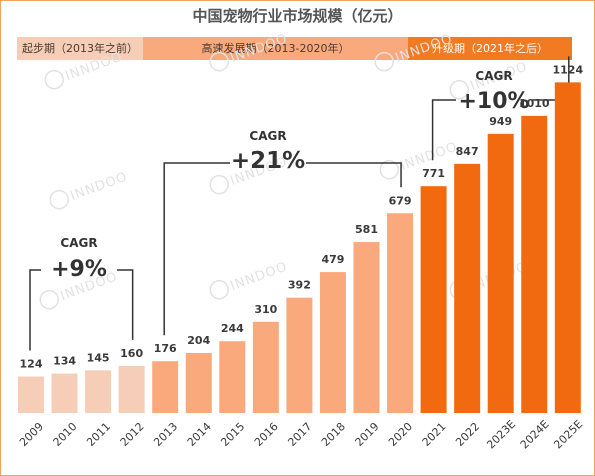 Image resolution: width=595 pixels, height=476 pixels. I want to click on value-label-2024E: 1010, so click(534, 103).